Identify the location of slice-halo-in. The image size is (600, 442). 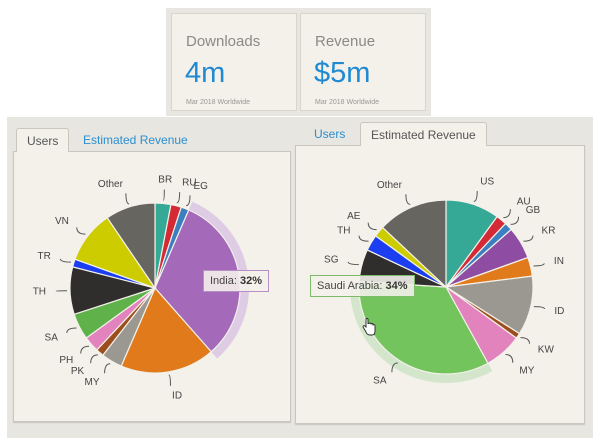
(219, 280).